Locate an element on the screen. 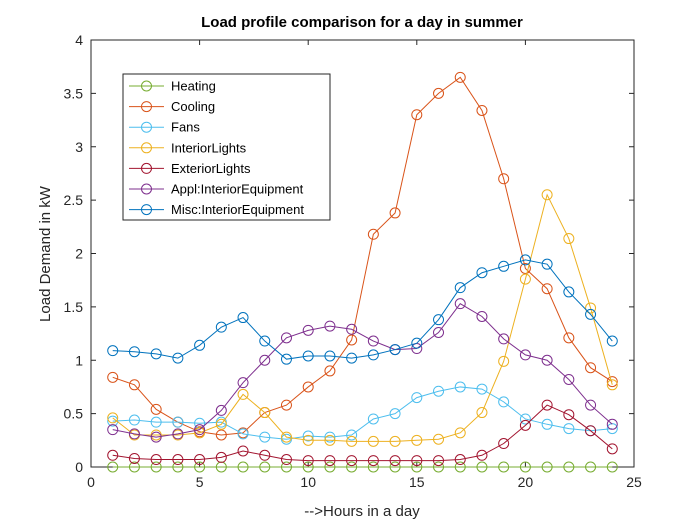 This screenshot has width=700, height=525. legend-label: Fans is located at coordinates (185, 127).